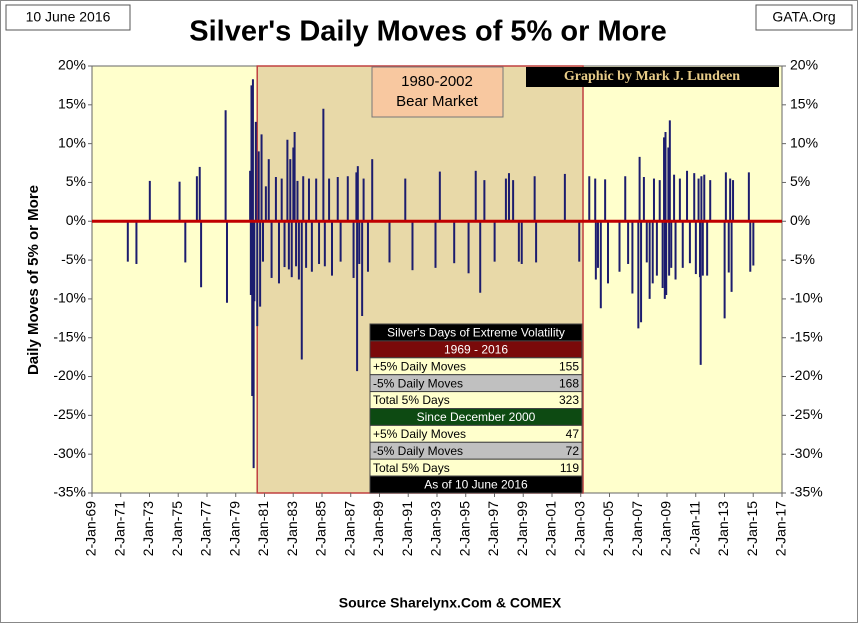 This screenshot has height=623, width=858. I want to click on y2-tick-label: -10%, so click(806, 298).